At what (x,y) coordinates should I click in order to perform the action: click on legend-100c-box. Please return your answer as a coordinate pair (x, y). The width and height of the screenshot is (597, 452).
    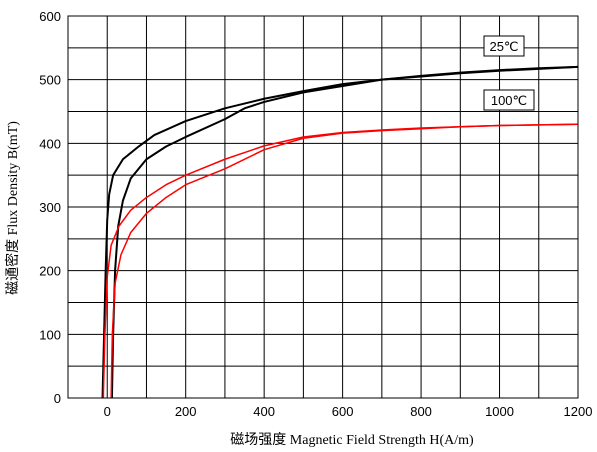
    Looking at the image, I should click on (509, 100).